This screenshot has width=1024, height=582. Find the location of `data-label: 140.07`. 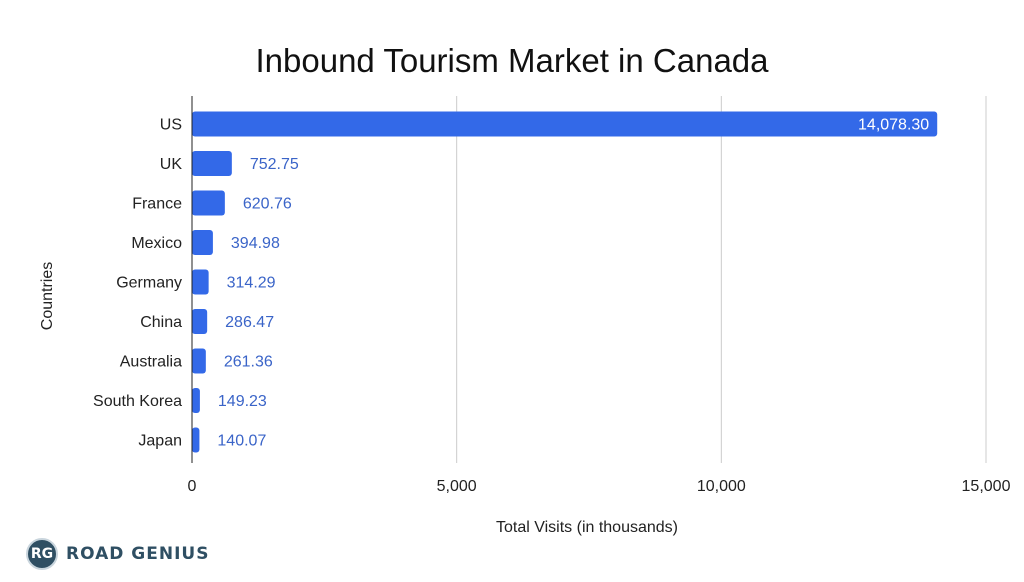

data-label: 140.07 is located at coordinates (241, 441).